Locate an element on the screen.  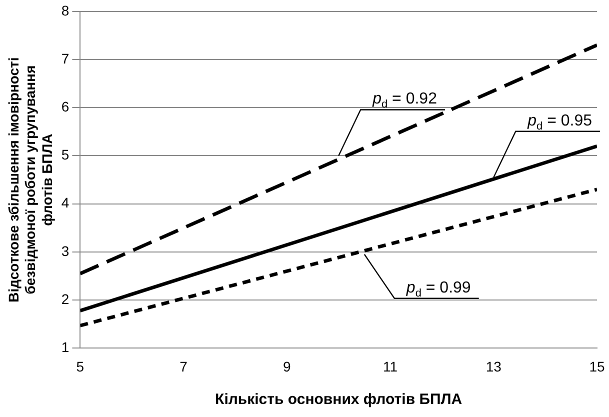
y-axis-title: Відсоткове збільшення імовірності безвідмоної роботи угрупування флотів БПЛА is located at coordinates (30, 179).